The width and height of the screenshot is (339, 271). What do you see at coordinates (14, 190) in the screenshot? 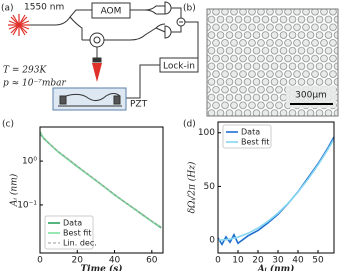
I see `y-axis-label: Aᵢ (nm)` at bounding box center [14, 190].